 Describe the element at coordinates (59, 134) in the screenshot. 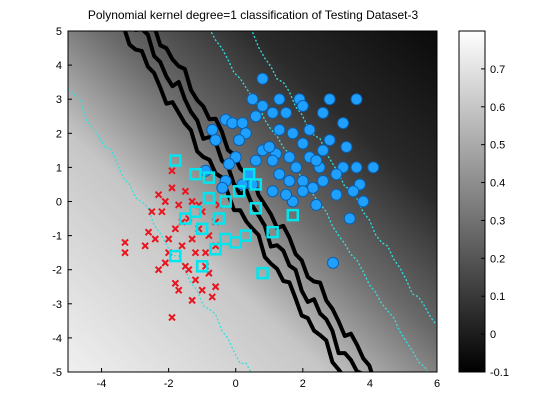

I see `y-tick-label: 2` at that location.